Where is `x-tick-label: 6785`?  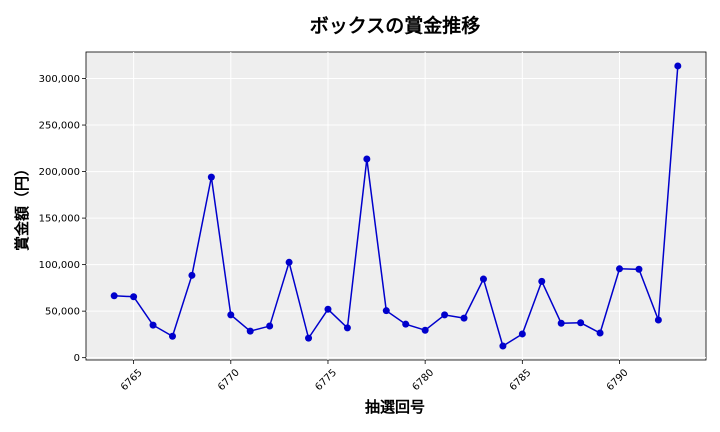 x-tick-label: 6785 is located at coordinates (521, 380).